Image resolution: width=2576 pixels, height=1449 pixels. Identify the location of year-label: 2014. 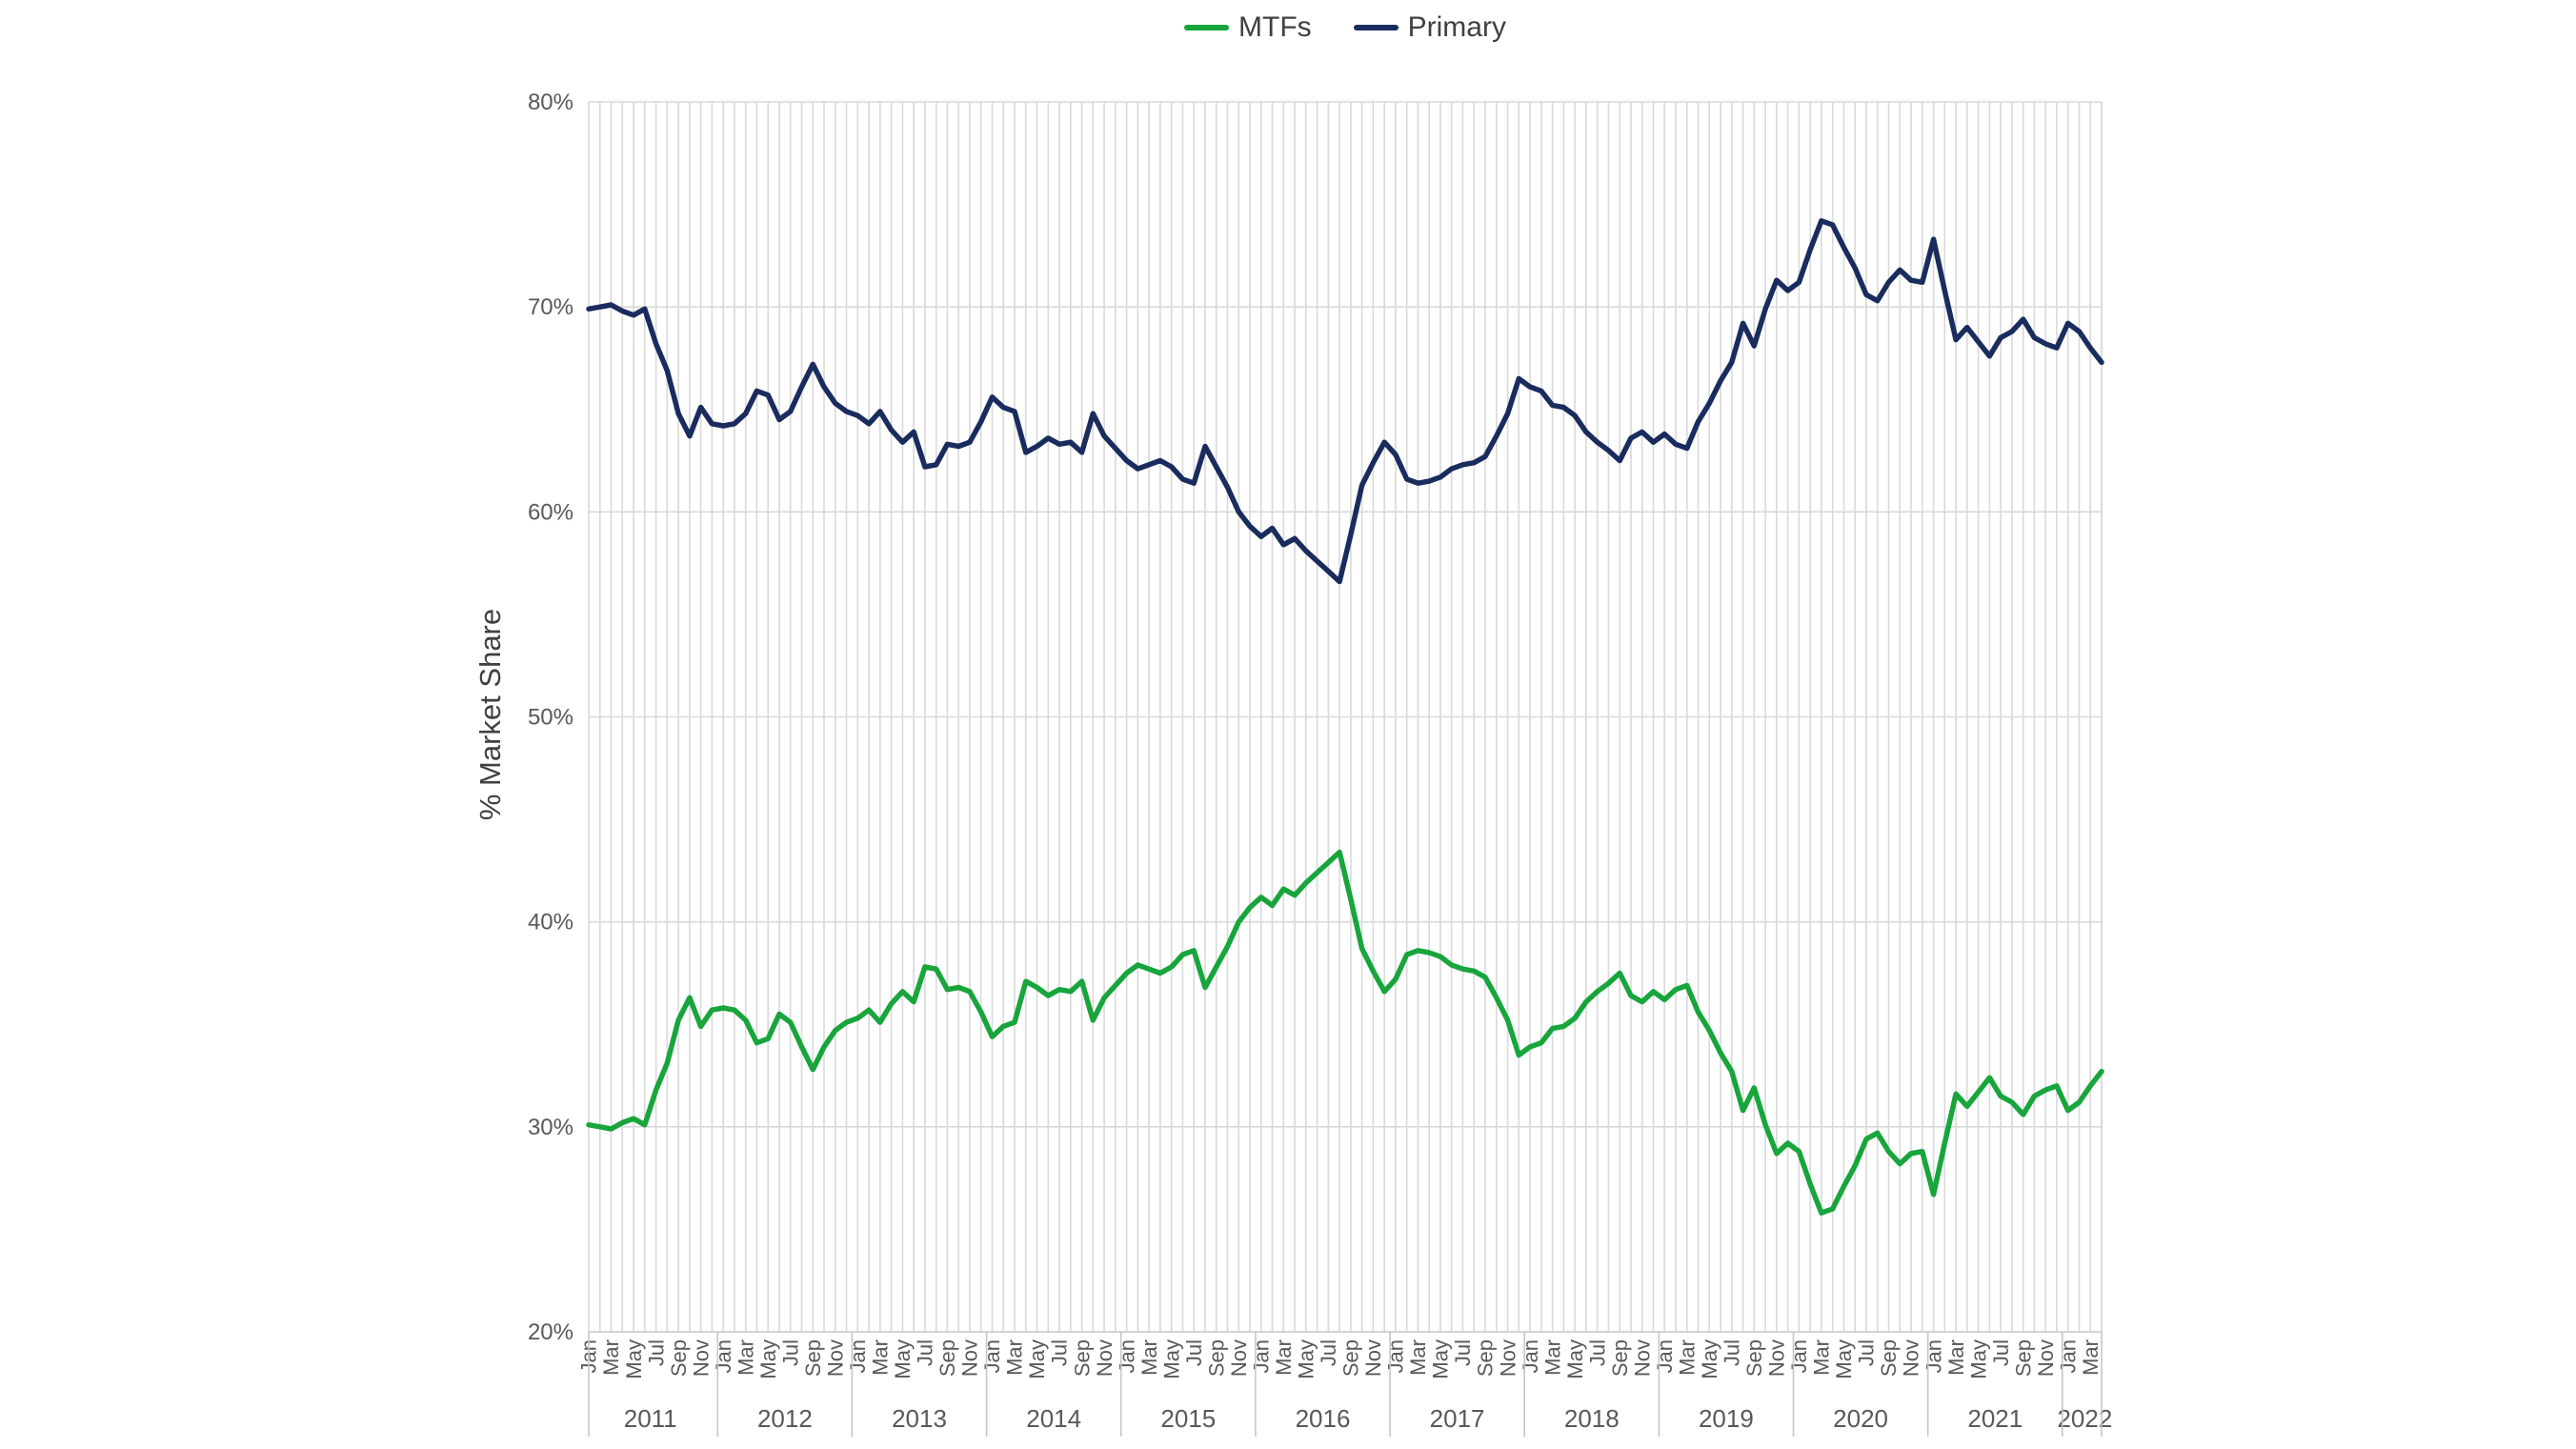
(1054, 1419).